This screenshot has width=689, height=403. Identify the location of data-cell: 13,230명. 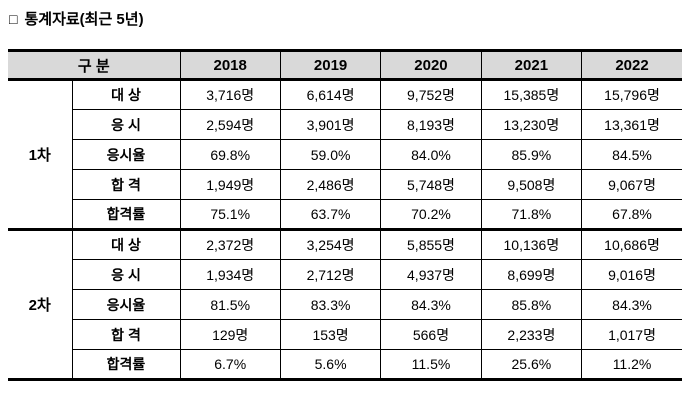
(531, 124).